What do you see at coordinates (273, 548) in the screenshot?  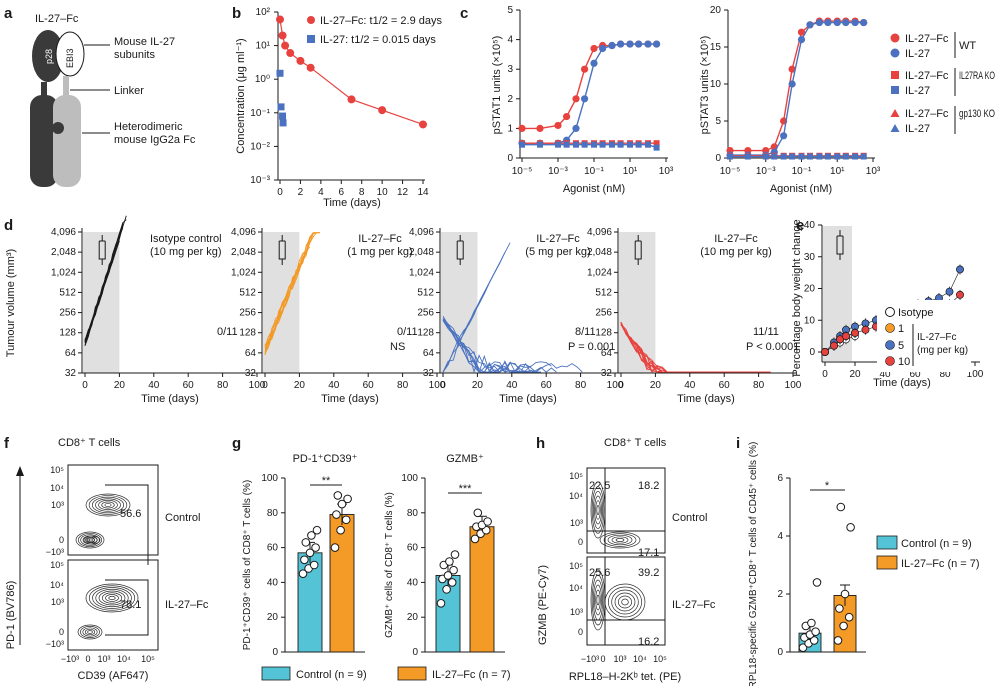 I see `g-PD1CD39-y-tick-label: 60` at bounding box center [273, 548].